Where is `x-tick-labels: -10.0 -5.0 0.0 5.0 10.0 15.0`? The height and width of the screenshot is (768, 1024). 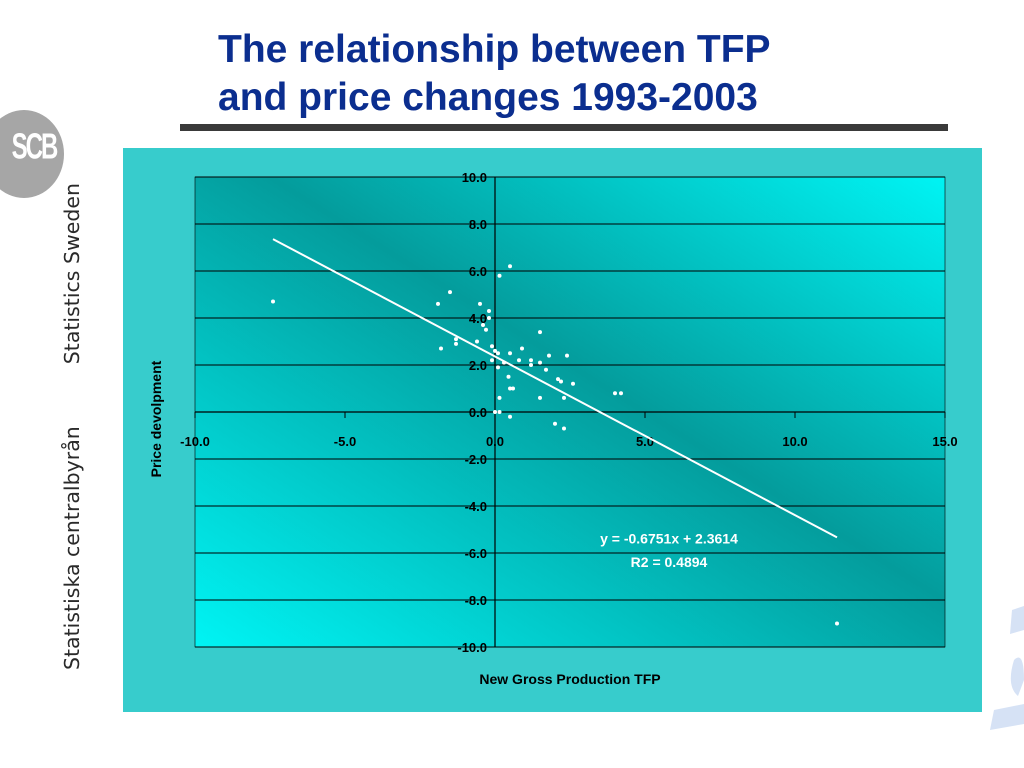
x-tick-labels: -10.0 -5.0 0.0 5.0 10.0 15.0 is located at coordinates (568, 441).